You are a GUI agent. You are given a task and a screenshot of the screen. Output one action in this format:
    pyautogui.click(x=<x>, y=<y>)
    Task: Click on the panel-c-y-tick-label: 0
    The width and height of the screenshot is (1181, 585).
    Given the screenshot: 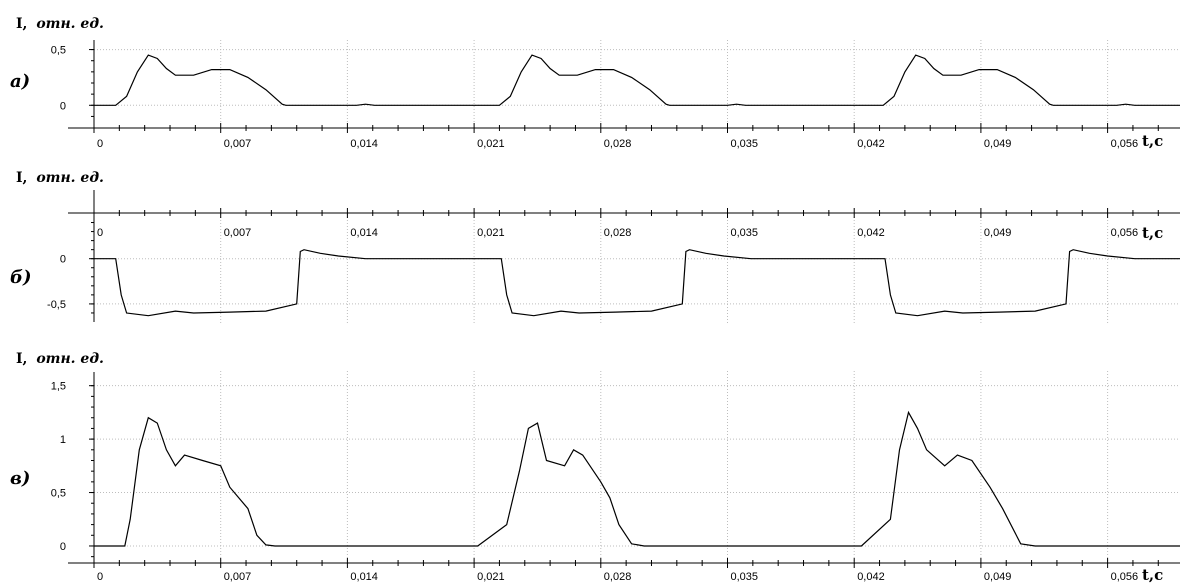 What is the action you would take?
    pyautogui.click(x=63, y=547)
    